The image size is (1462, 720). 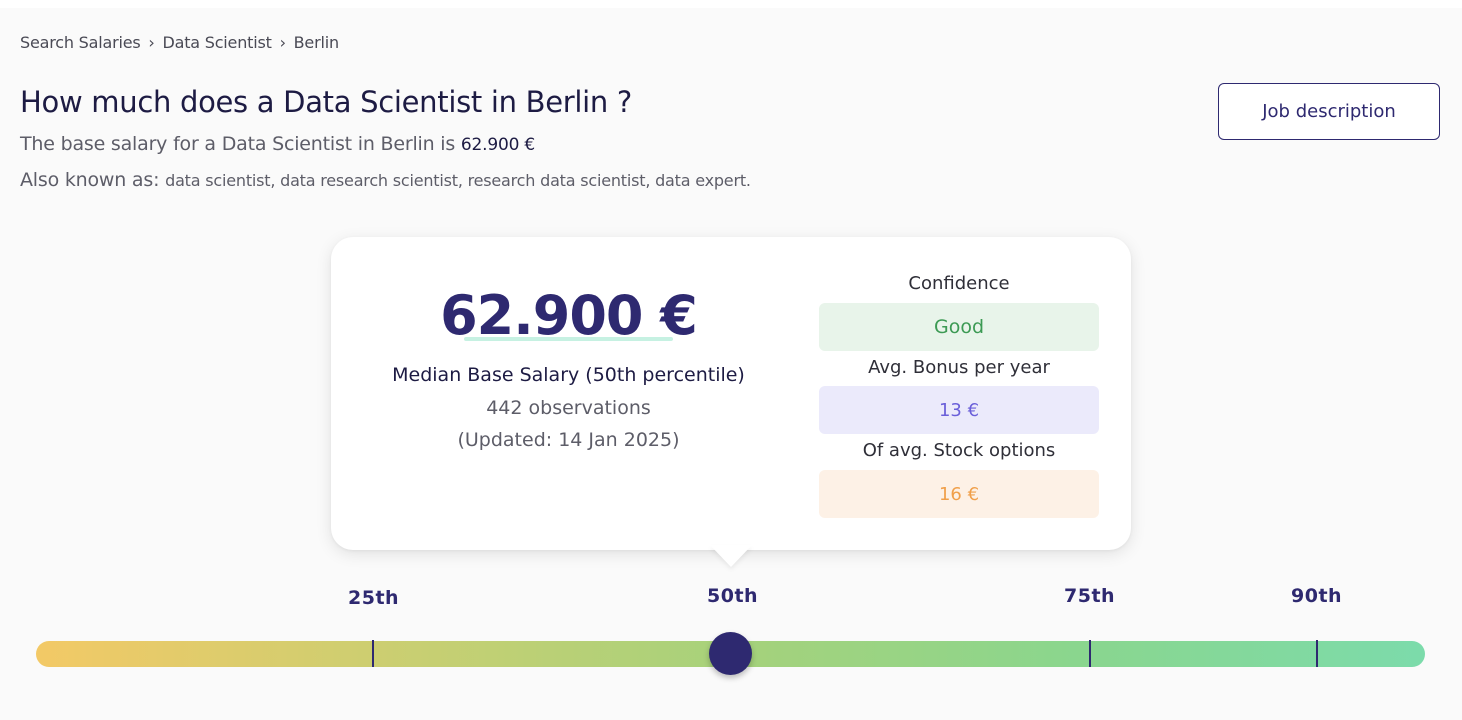 What do you see at coordinates (568, 440) in the screenshot?
I see `updated-date: (Updated: 14 Jan 2025)` at bounding box center [568, 440].